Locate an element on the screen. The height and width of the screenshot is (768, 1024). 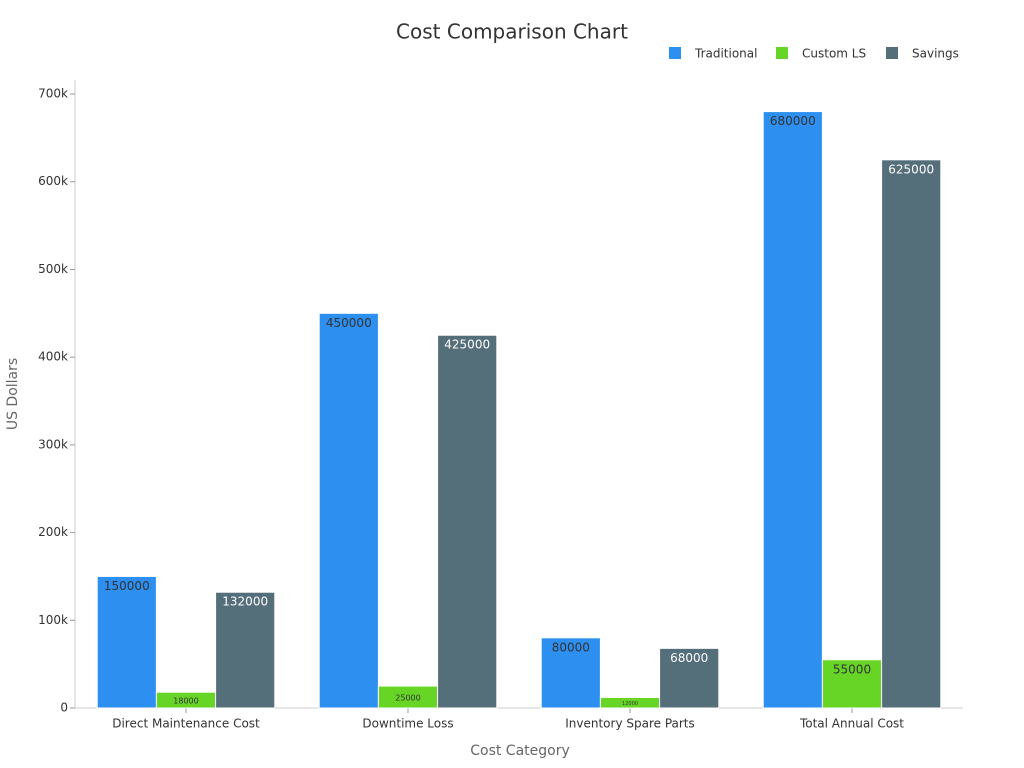
y-tick-label: 400k is located at coordinates (53, 357).